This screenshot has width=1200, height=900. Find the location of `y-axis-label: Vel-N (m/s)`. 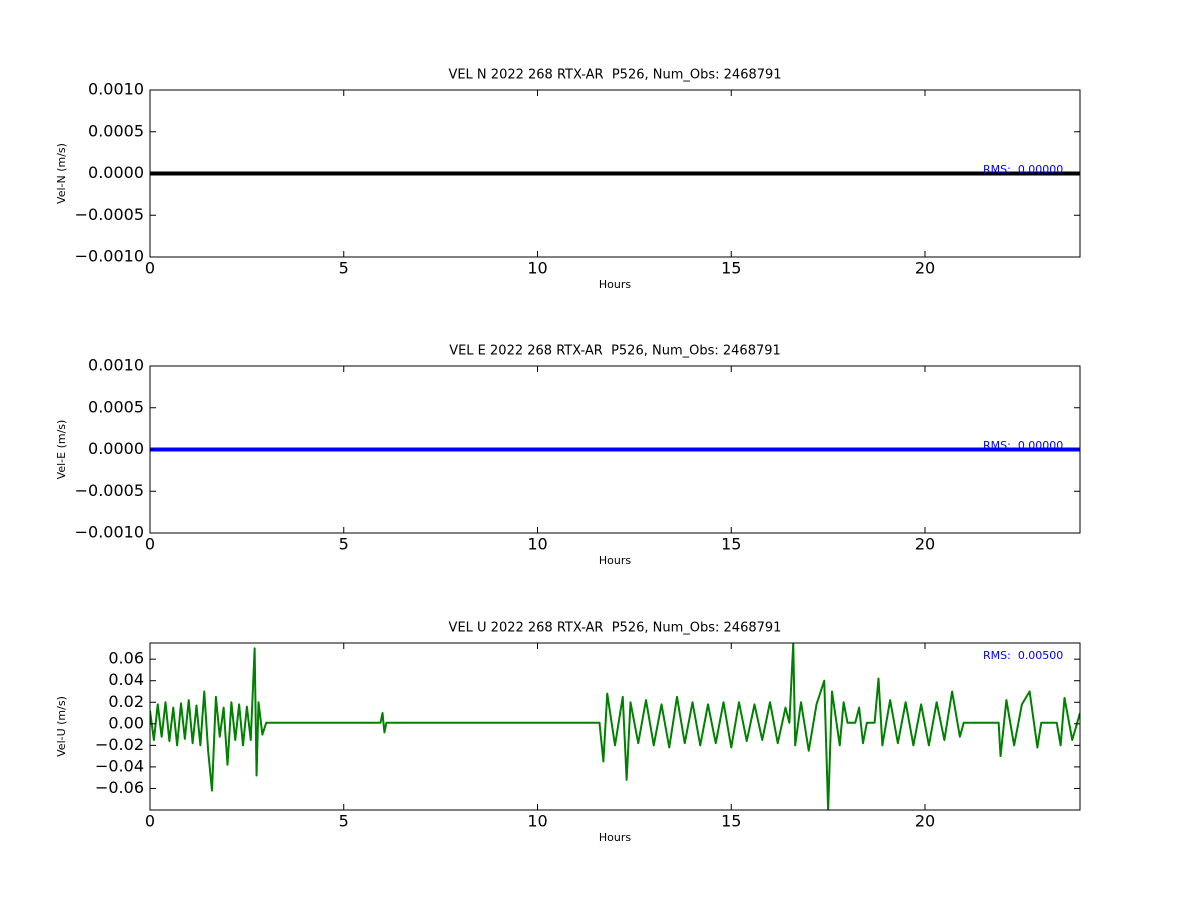

y-axis-label: Vel-N (m/s) is located at coordinates (61, 173).